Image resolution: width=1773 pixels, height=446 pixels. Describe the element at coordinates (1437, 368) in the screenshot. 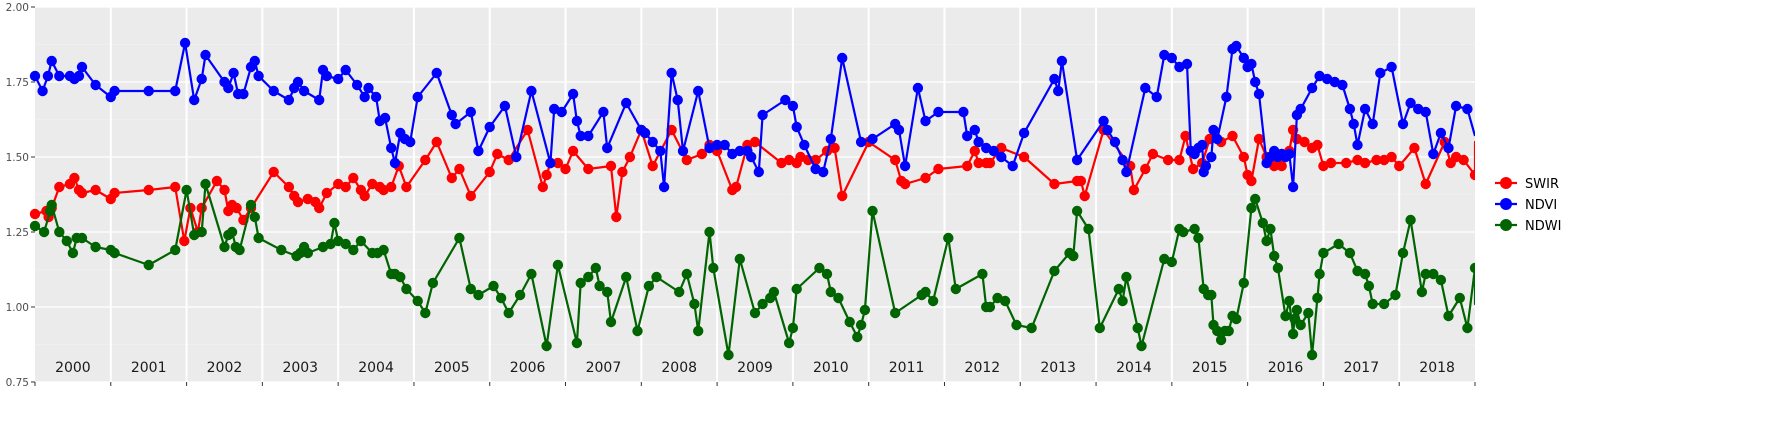

I see `year-label: 2018` at that location.